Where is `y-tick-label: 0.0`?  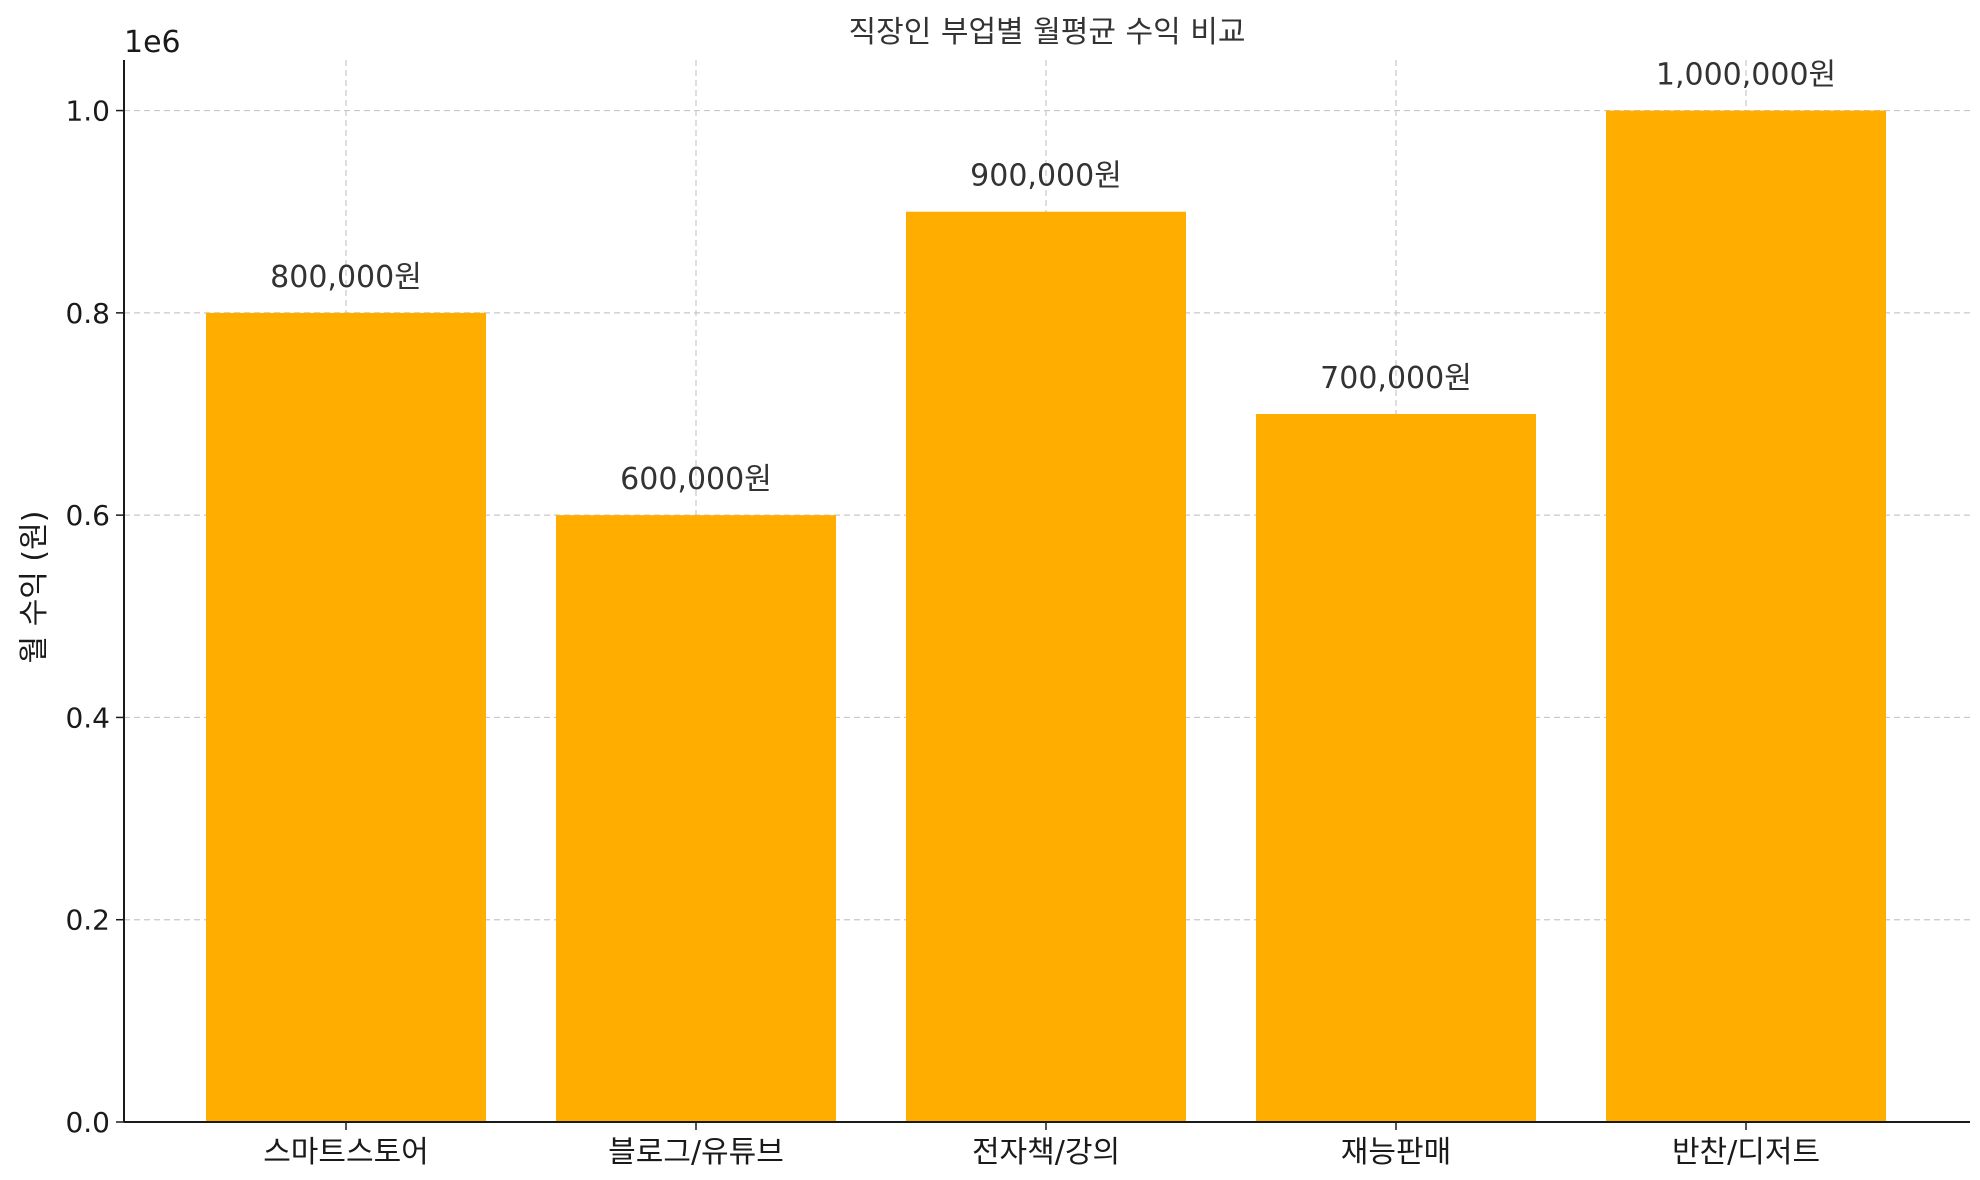
y-tick-label: 0.0 is located at coordinates (87, 1122).